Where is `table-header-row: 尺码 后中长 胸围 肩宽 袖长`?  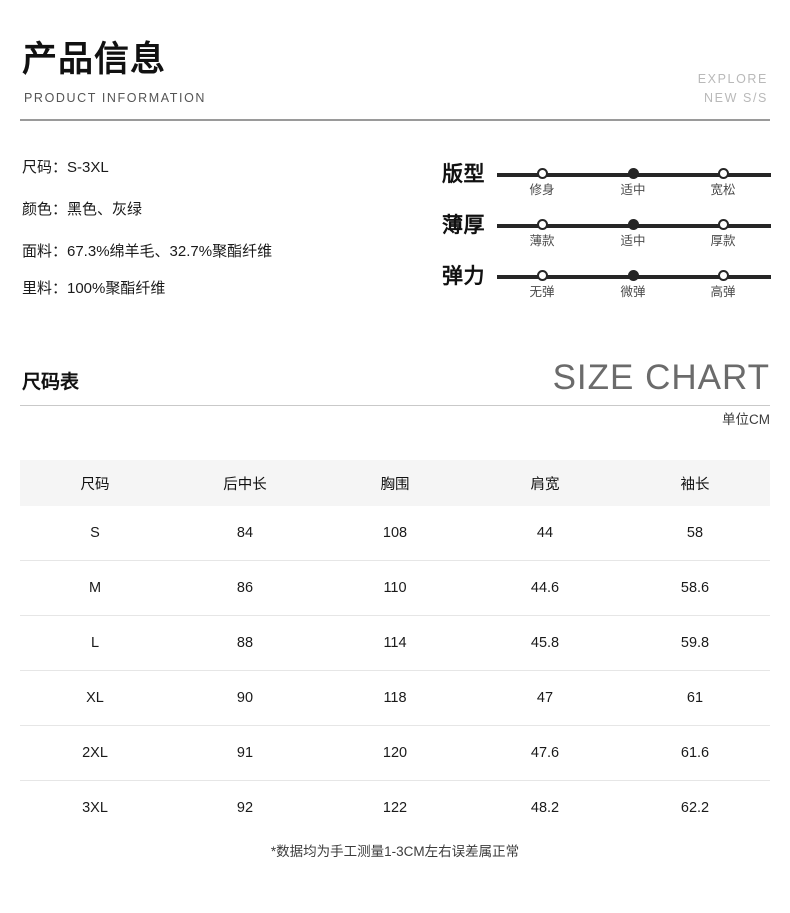 table-header-row: 尺码 后中长 胸围 肩宽 袖长 is located at coordinates (395, 483).